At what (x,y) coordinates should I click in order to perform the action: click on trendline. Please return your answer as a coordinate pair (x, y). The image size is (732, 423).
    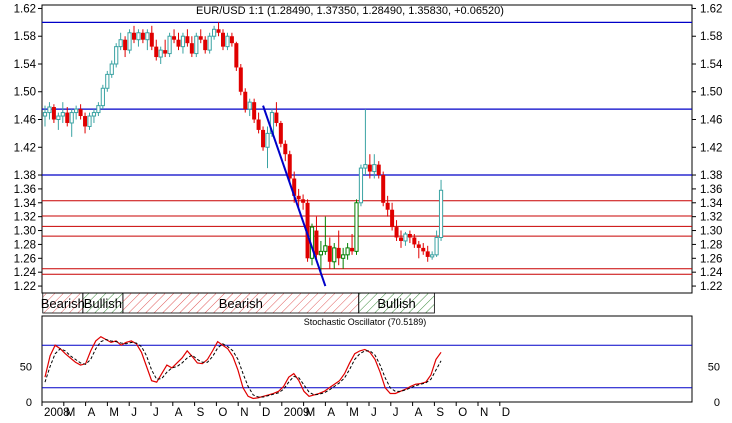
    Looking at the image, I should click on (294, 196).